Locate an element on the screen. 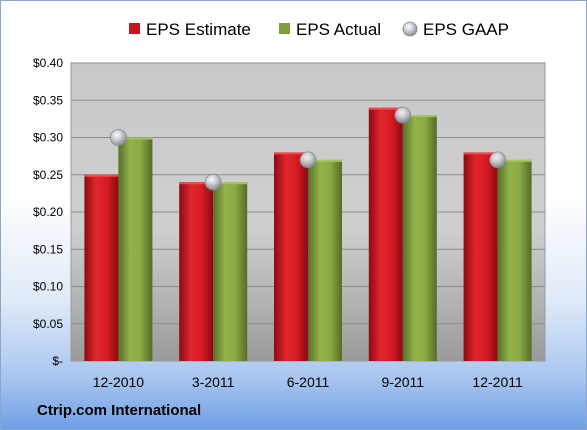 The image size is (587, 430). y-tick-label: $- is located at coordinates (57, 361).